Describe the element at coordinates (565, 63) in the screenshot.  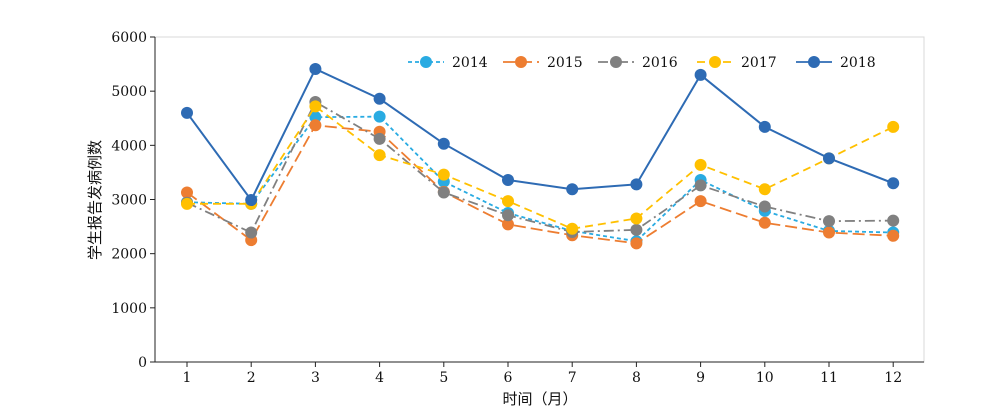
I see `legend-label: 2015` at that location.